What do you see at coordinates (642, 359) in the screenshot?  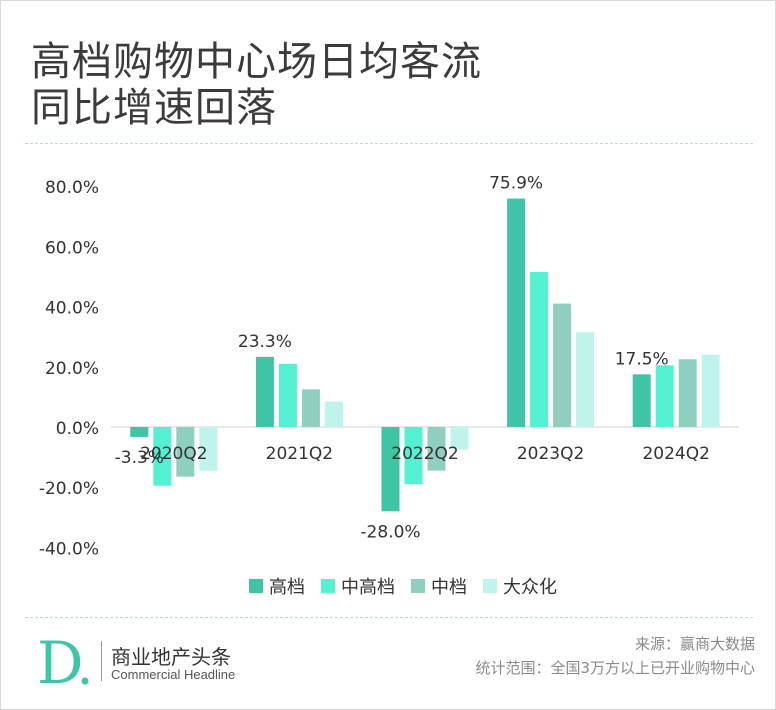 I see `data-label: 17.5%` at bounding box center [642, 359].